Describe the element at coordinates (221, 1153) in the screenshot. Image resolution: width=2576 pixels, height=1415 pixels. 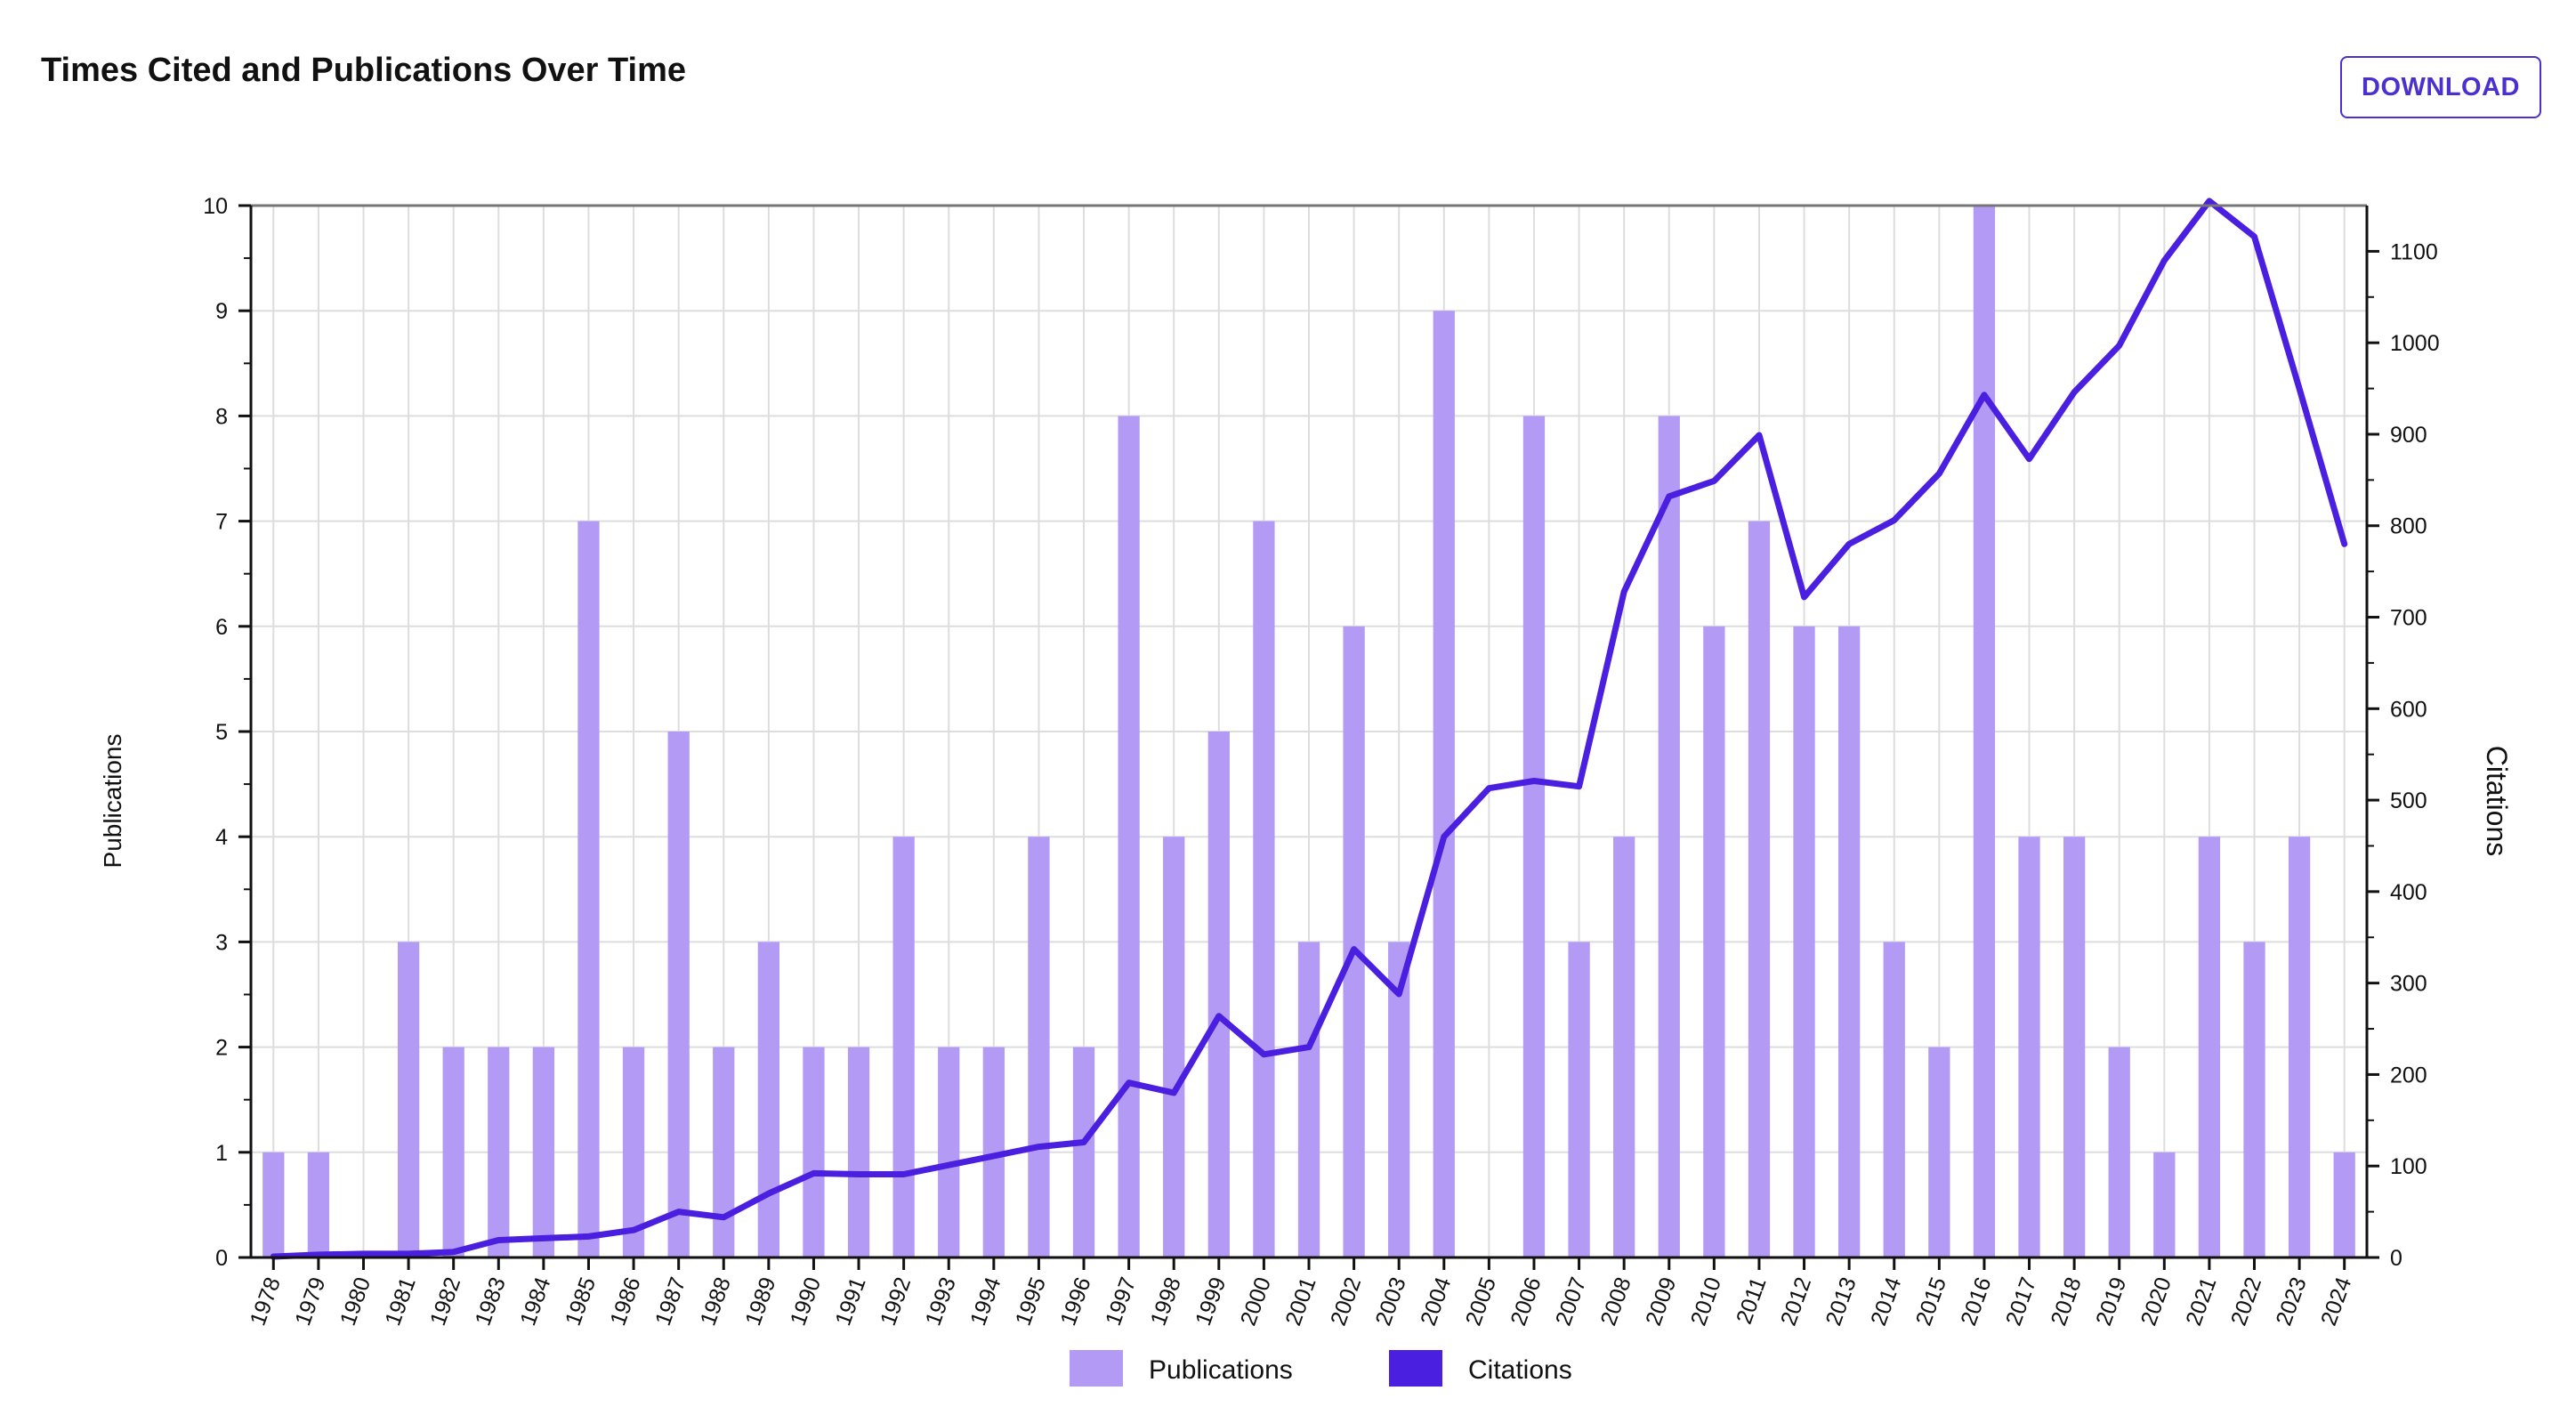
I see `y-tick-label-left: 1` at that location.